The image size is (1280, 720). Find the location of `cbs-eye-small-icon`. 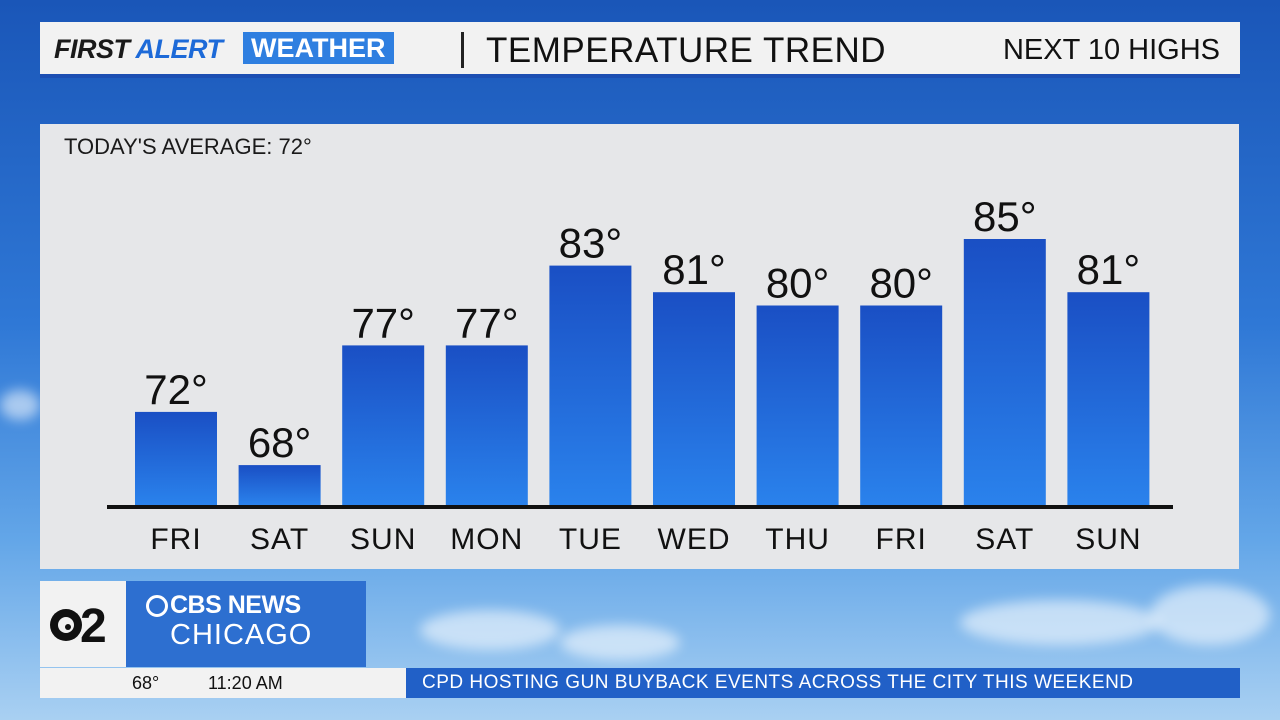

cbs-eye-small-icon is located at coordinates (157, 606).